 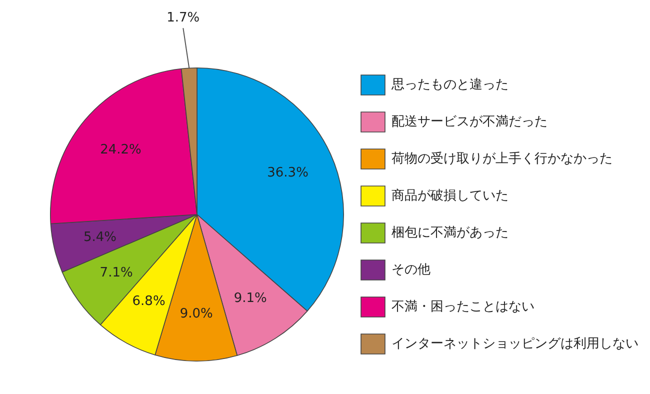 I want to click on legend-label: その他, so click(x=411, y=270).